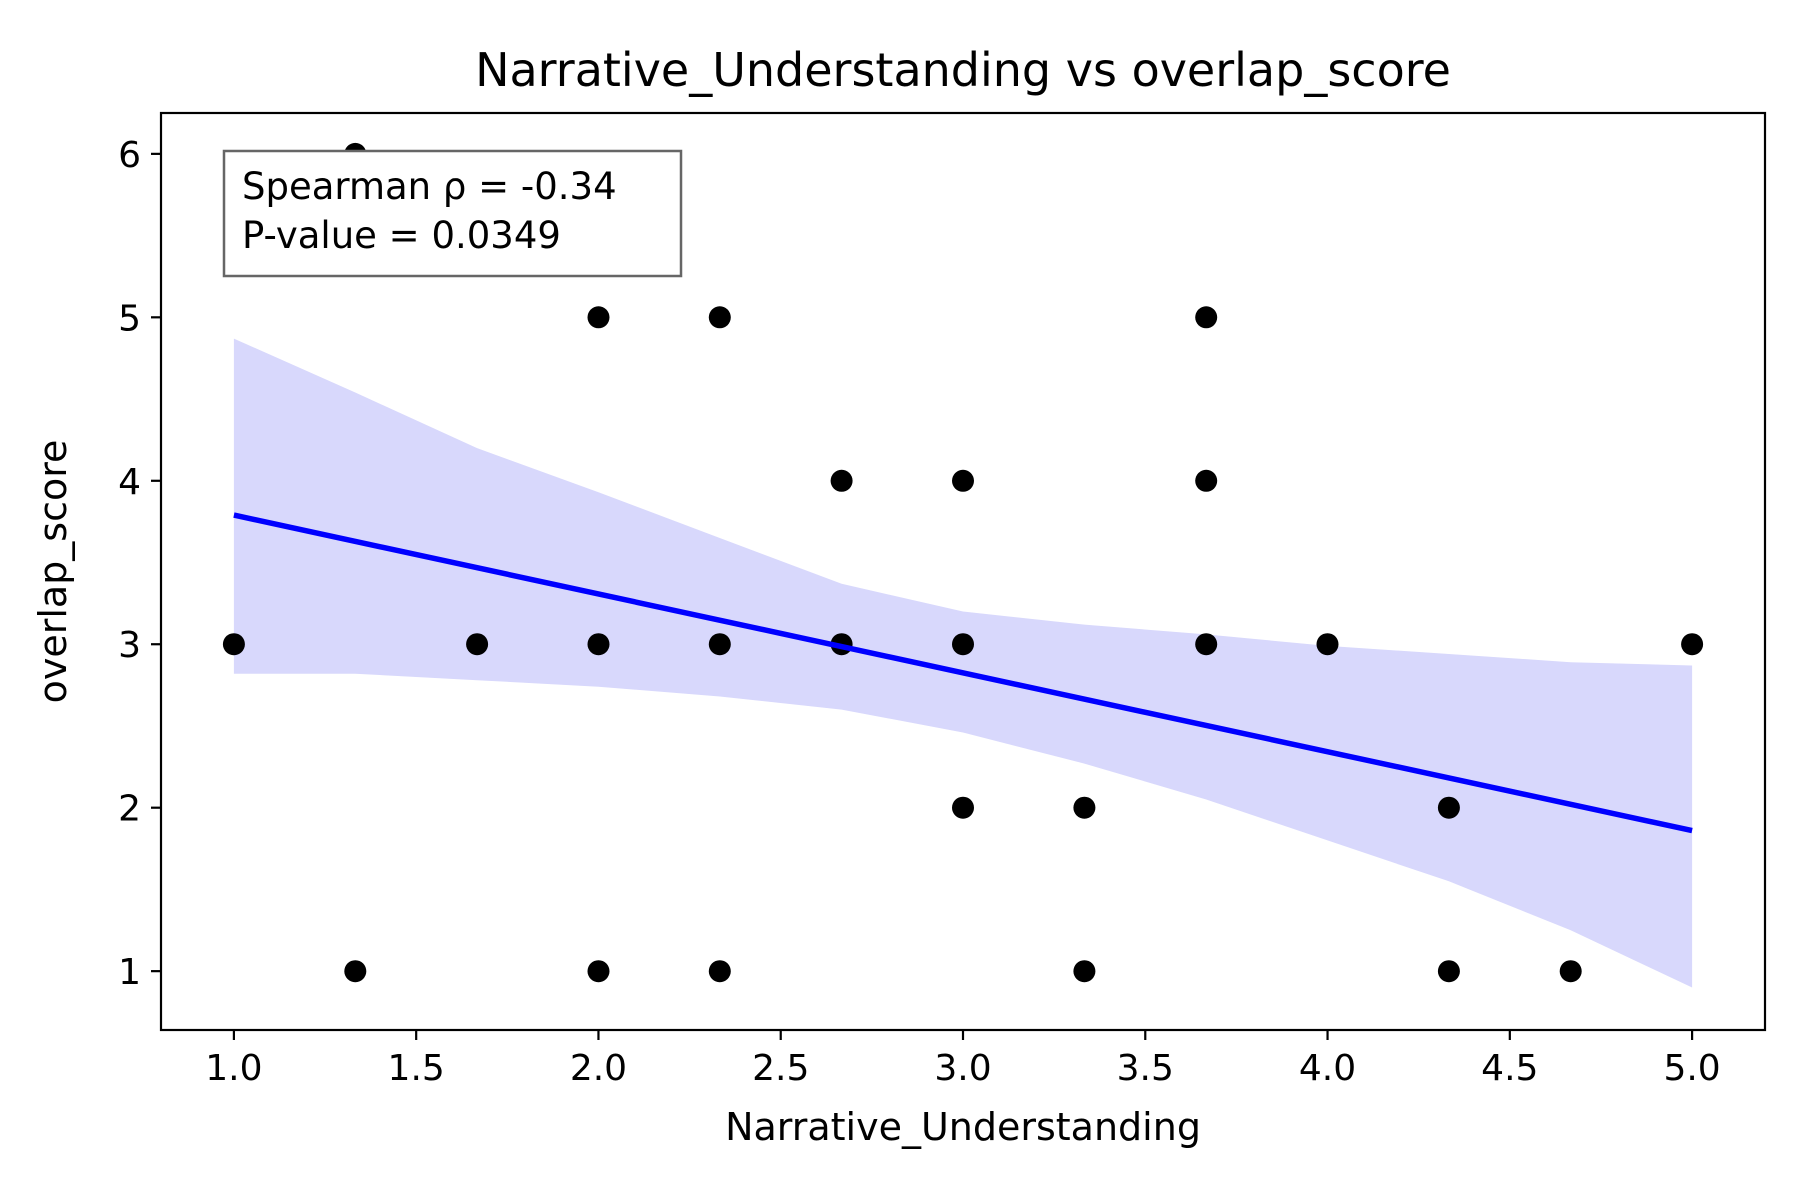  Describe the element at coordinates (963, 1127) in the screenshot. I see `x-axis-title: Narrative_Understanding` at that location.